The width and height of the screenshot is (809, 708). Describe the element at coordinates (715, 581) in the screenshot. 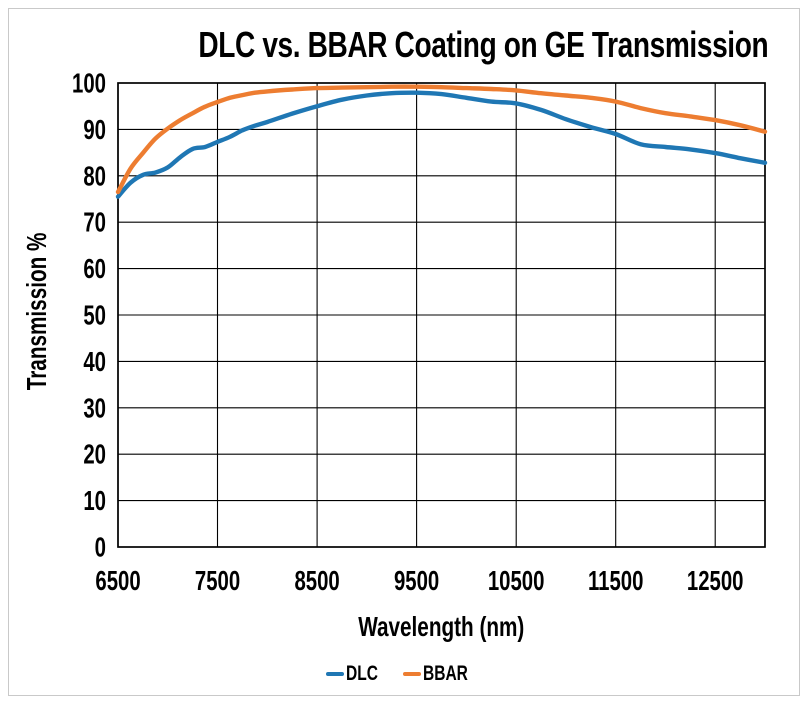

I see `x-tick-label: 12500` at that location.